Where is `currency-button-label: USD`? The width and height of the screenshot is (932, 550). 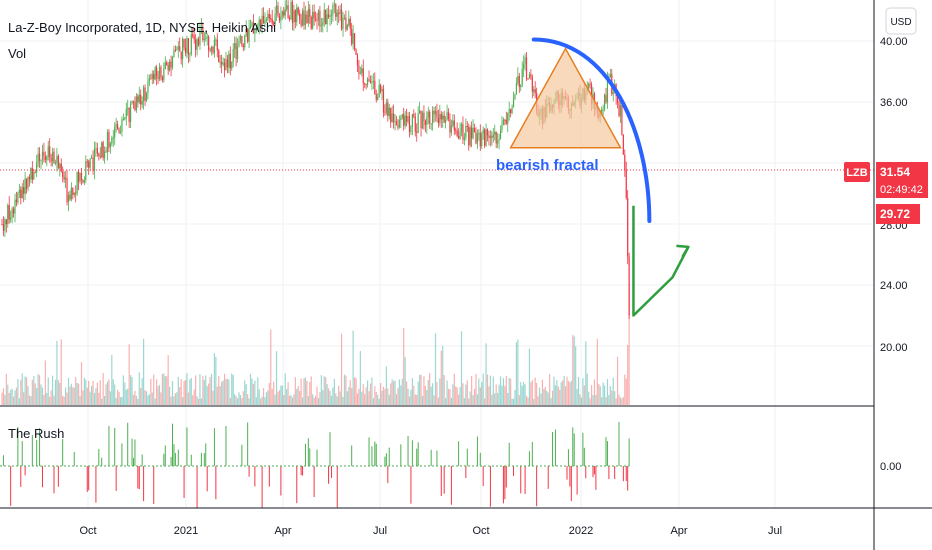
currency-button-label: USD is located at coordinates (900, 22).